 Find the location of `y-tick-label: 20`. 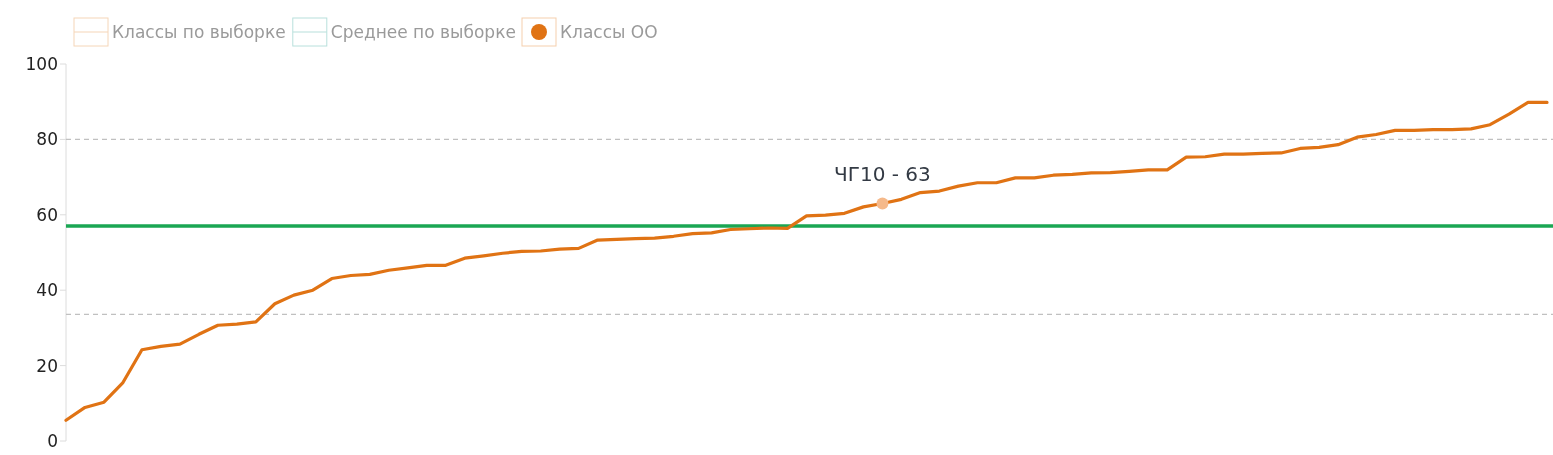

y-tick-label: 20 is located at coordinates (47, 365).